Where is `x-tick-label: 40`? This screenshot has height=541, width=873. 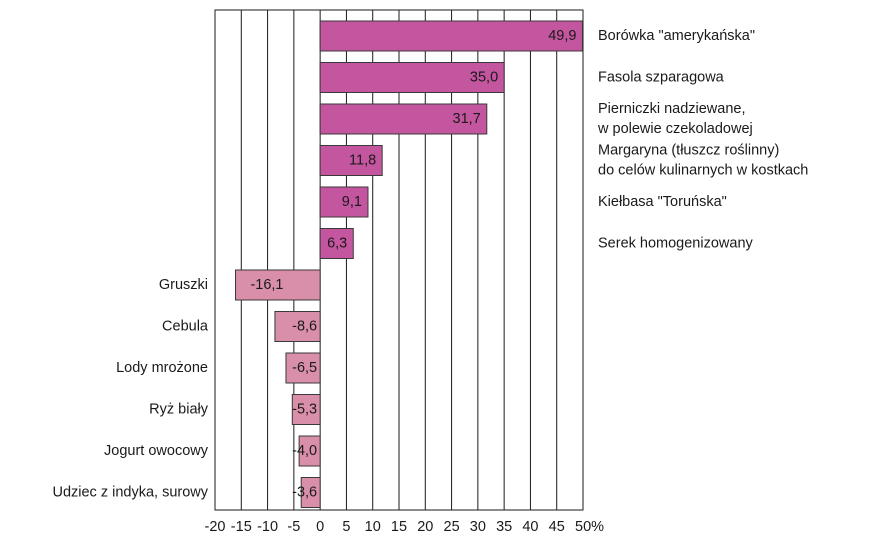 x-tick-label: 40 is located at coordinates (530, 527).